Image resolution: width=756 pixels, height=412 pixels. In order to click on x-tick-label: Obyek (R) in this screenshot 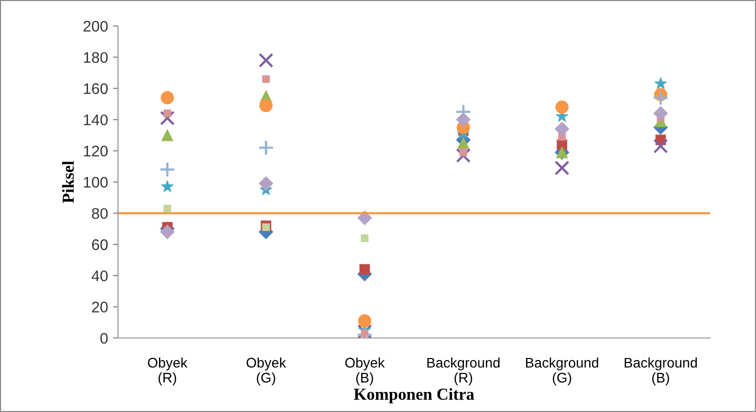, I will do `click(168, 371)`.